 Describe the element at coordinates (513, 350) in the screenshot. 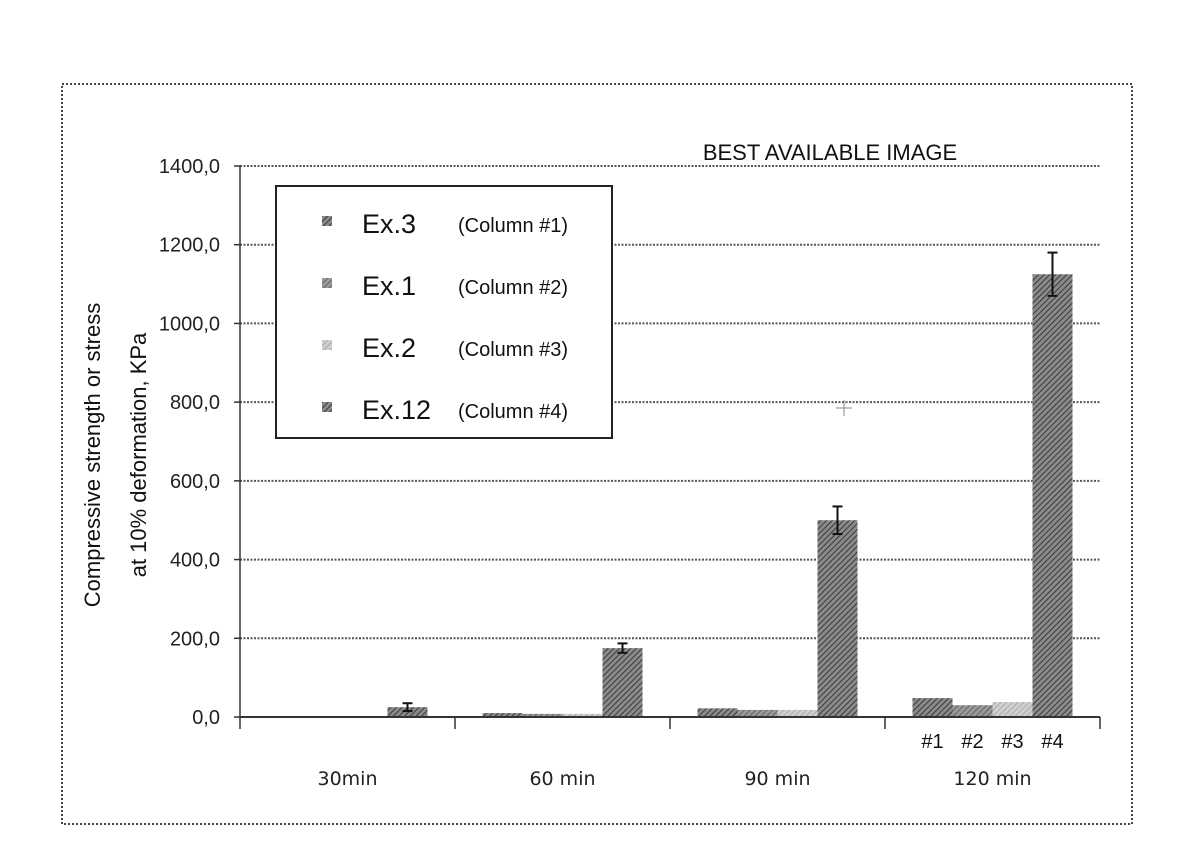

I see `legend-column-label: (Column #3)` at that location.